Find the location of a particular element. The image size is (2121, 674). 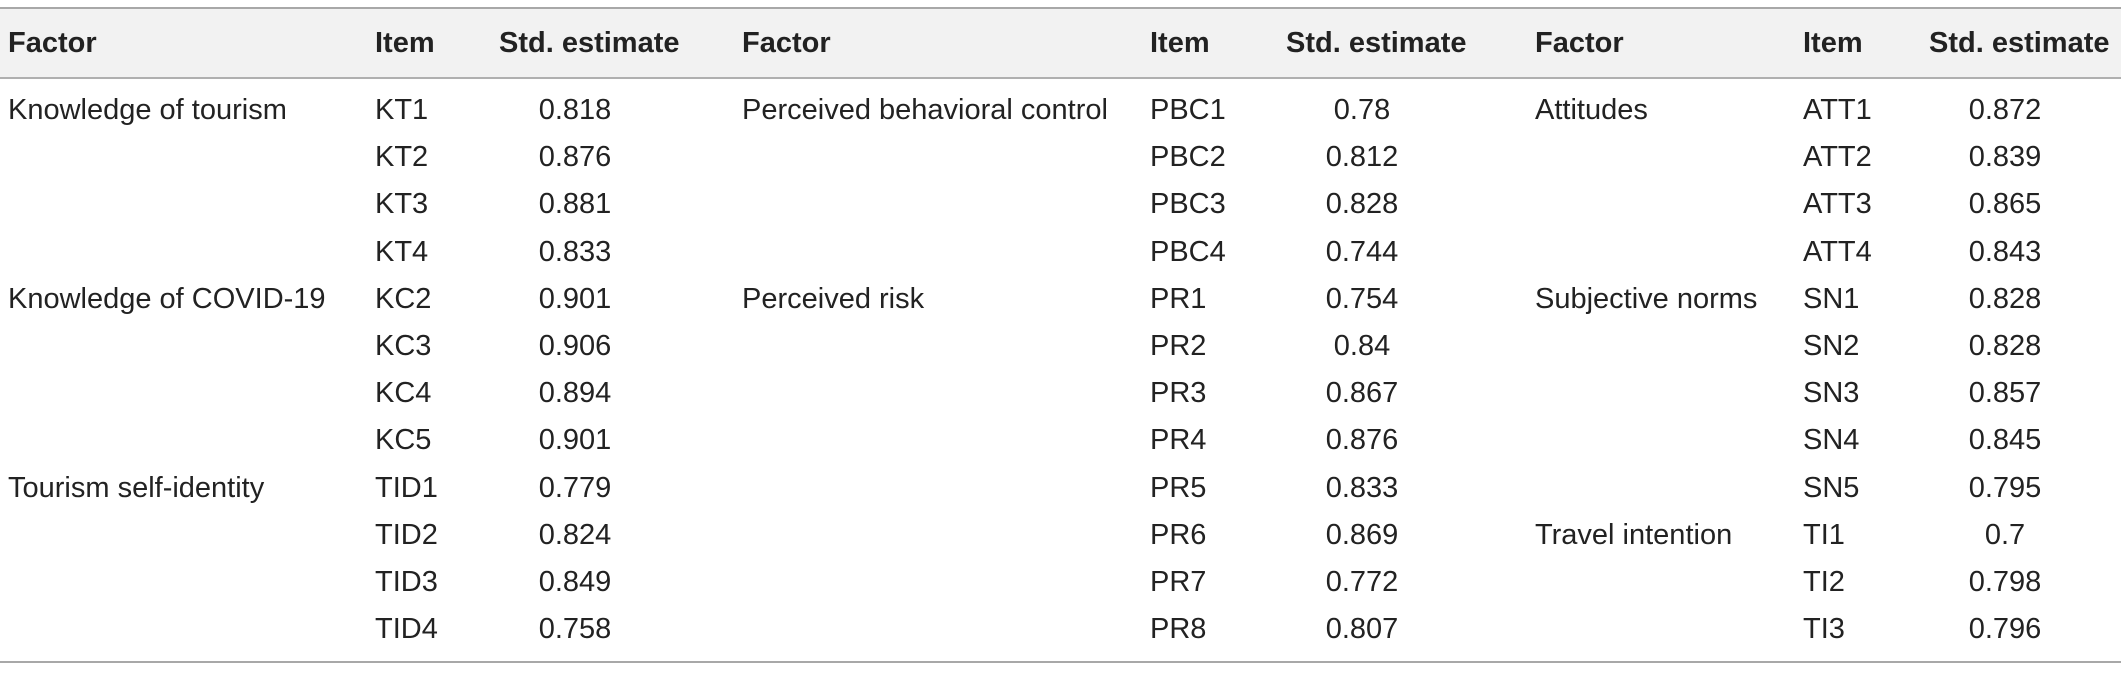

item-cell-2: PR6 is located at coordinates (1178, 534).